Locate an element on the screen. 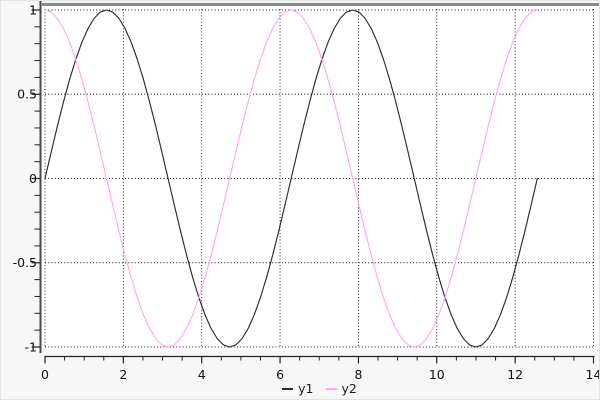 The image size is (600, 400). legend: y1 y2 is located at coordinates (319, 388).